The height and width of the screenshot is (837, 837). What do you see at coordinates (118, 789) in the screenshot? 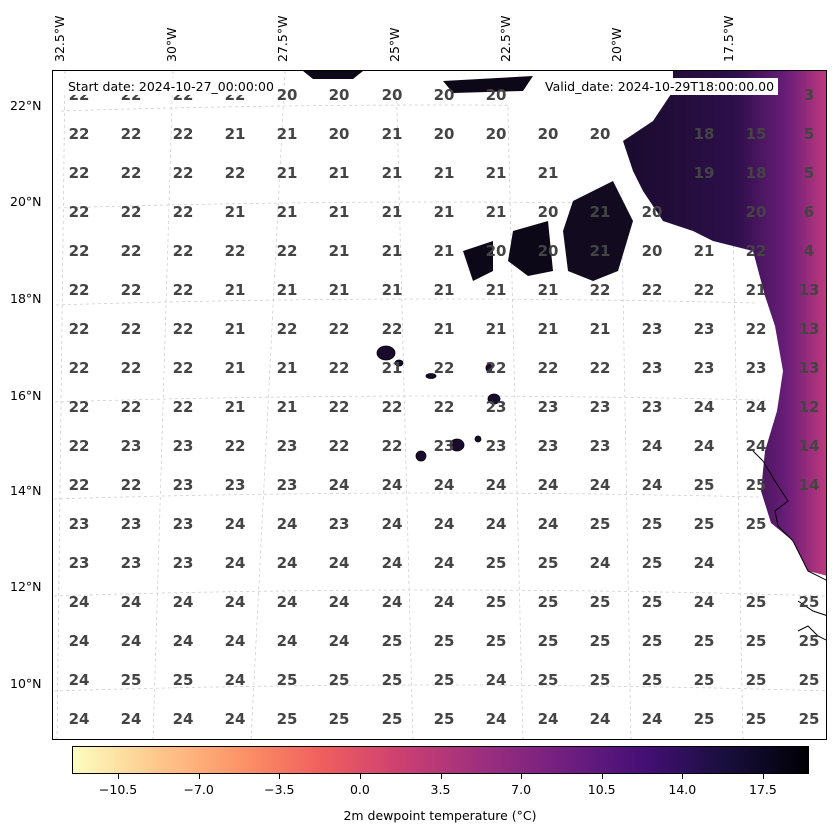
I see `colorbar-tick-label: −10.5` at bounding box center [118, 789].